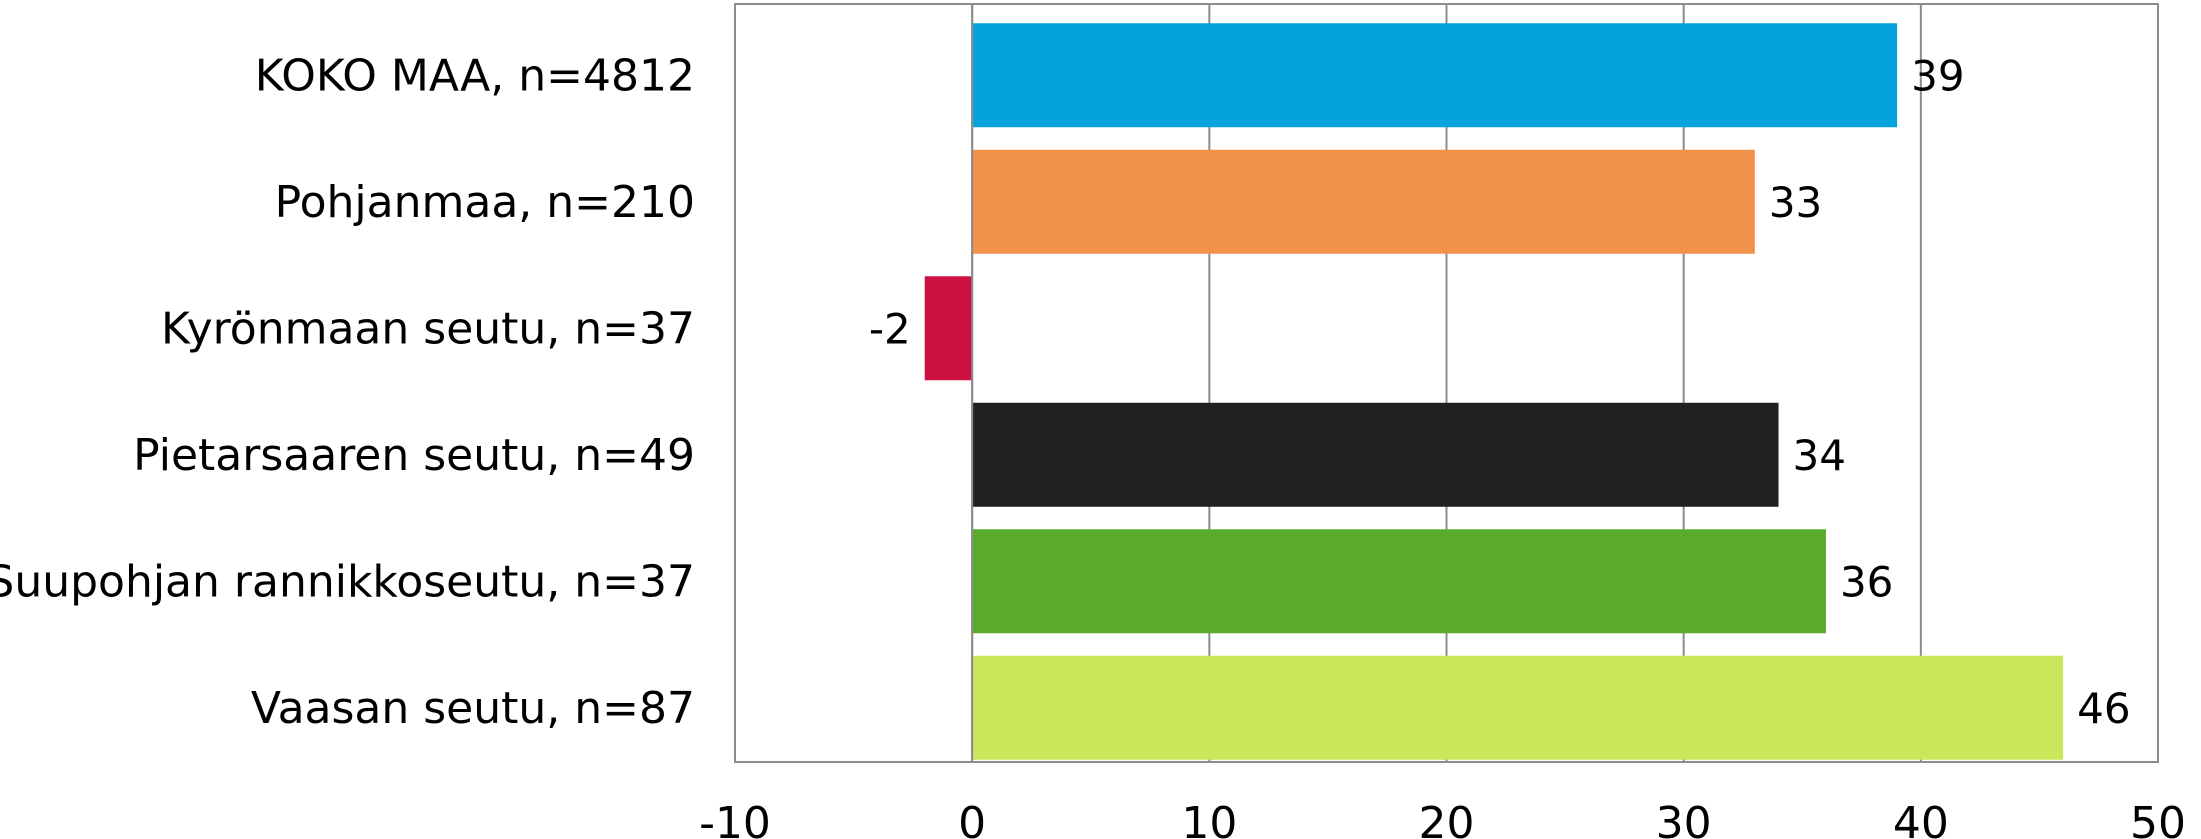  I want to click on x-tick-label: 10, so click(1209, 818).